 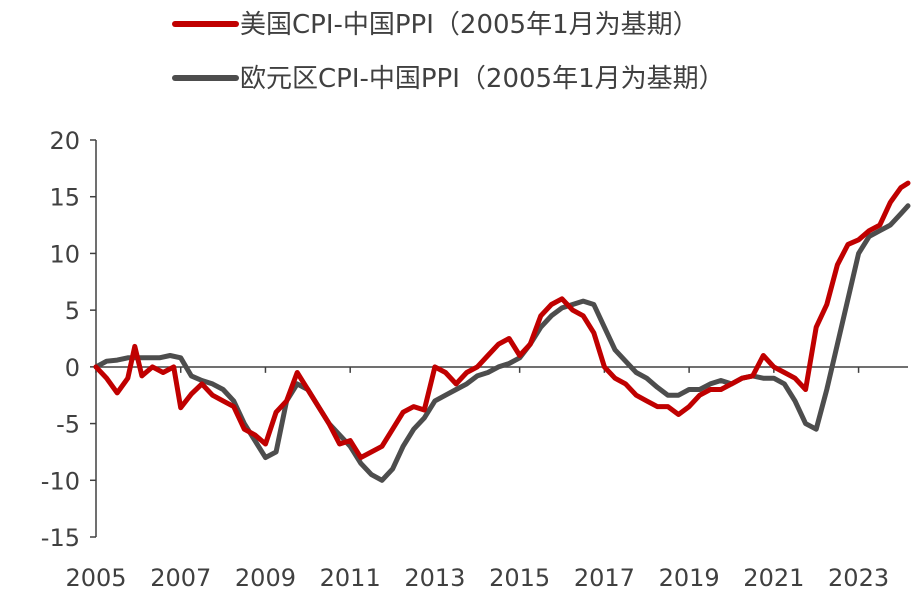 What do you see at coordinates (519, 578) in the screenshot?
I see `x-tick-label: 2015` at bounding box center [519, 578].